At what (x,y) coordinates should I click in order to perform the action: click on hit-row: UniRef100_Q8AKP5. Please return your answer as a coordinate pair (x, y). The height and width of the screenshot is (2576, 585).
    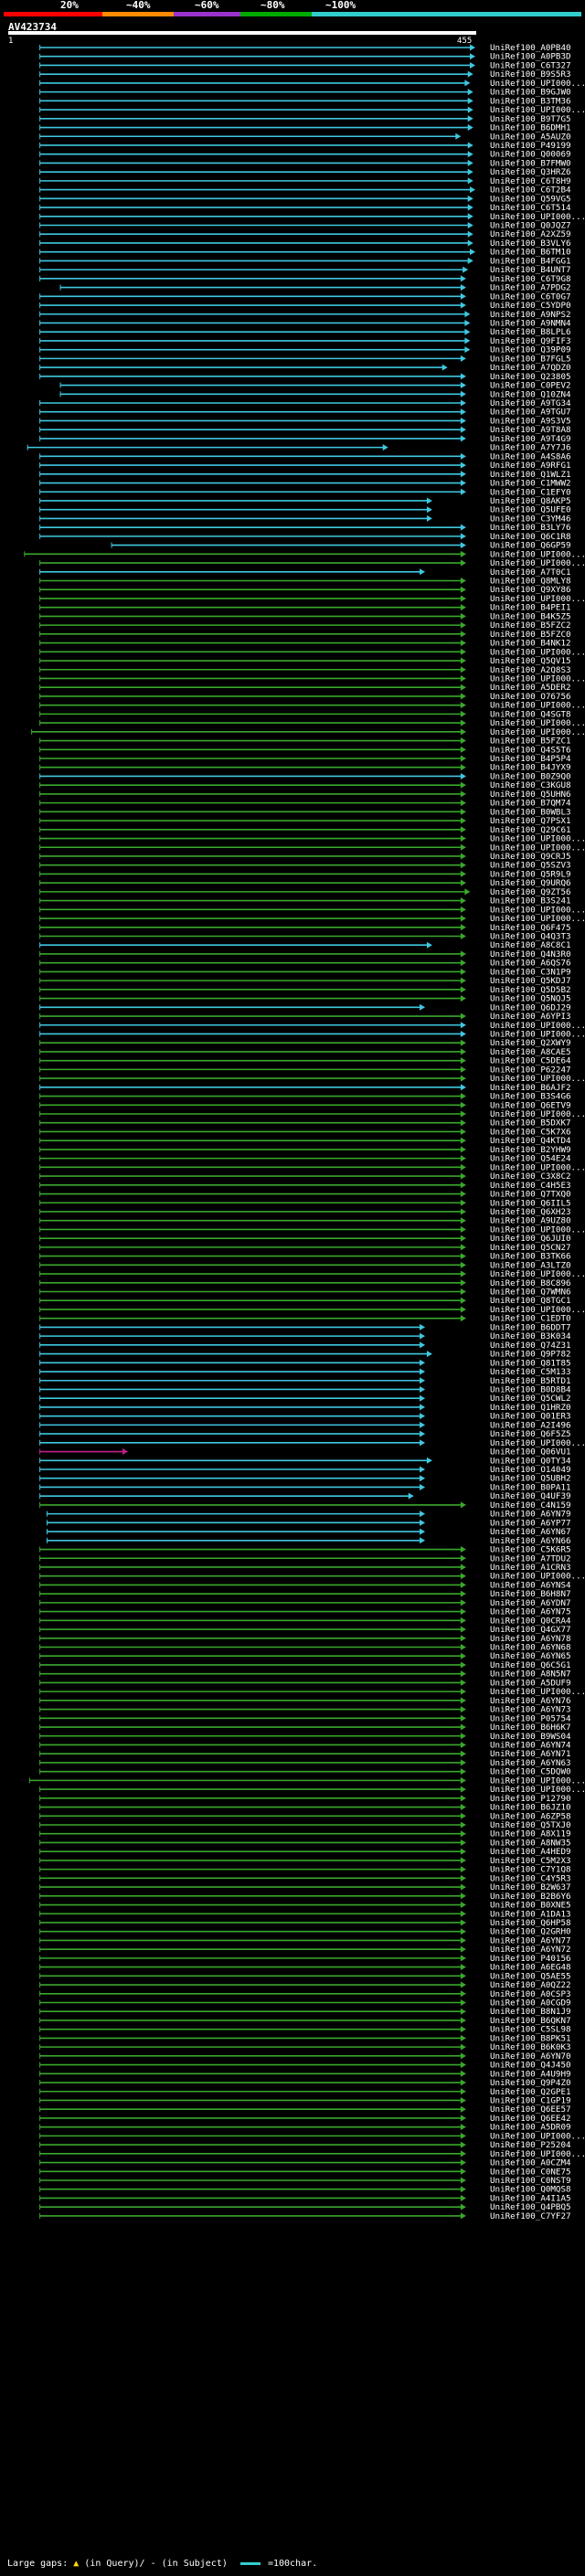
    Looking at the image, I should click on (305, 501).